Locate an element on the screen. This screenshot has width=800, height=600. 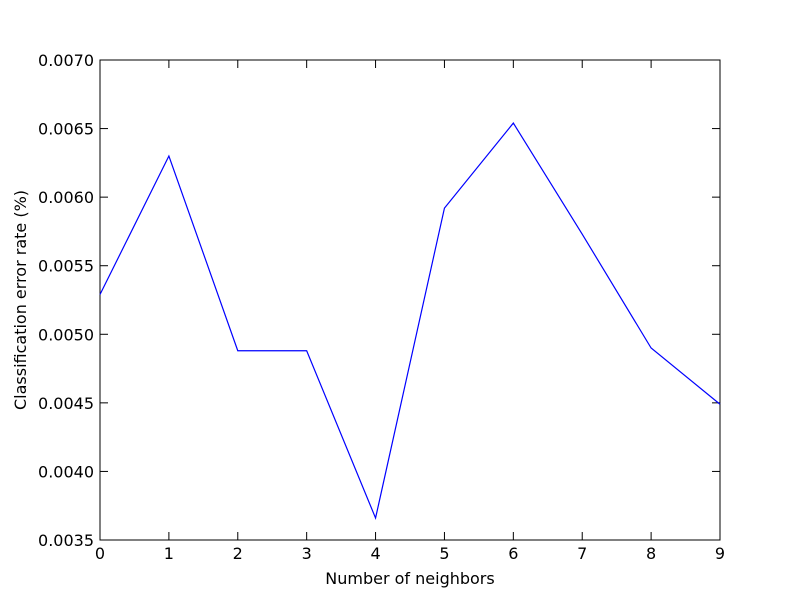
y-tick-label: 0.0060 is located at coordinates (66, 197).